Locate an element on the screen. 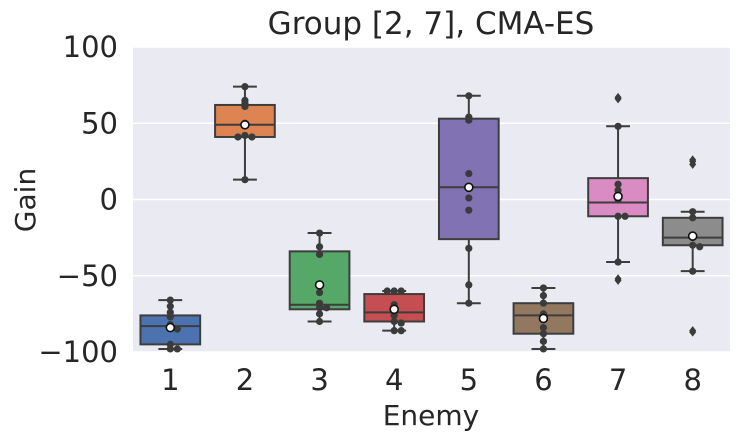 The height and width of the screenshot is (440, 740). x-tick-label: 6 is located at coordinates (543, 380).